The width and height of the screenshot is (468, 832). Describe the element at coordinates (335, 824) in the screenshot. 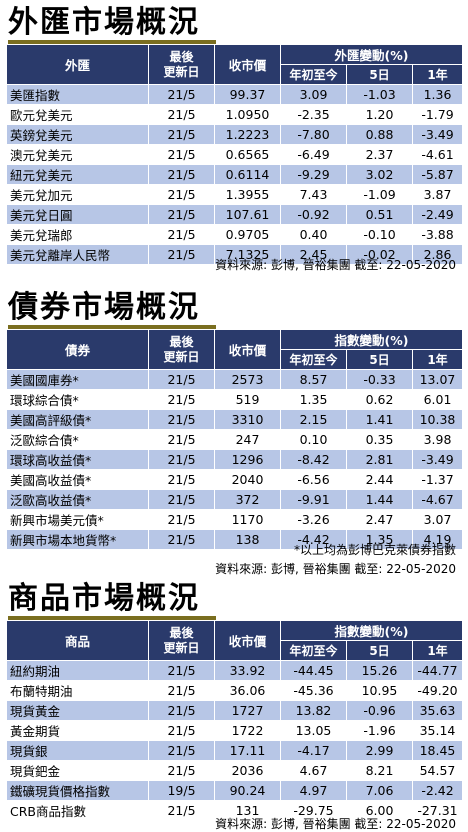

I see `commodities-source: 資料來源: 彭博, 晉裕集團 截至: 22-05-2020` at that location.